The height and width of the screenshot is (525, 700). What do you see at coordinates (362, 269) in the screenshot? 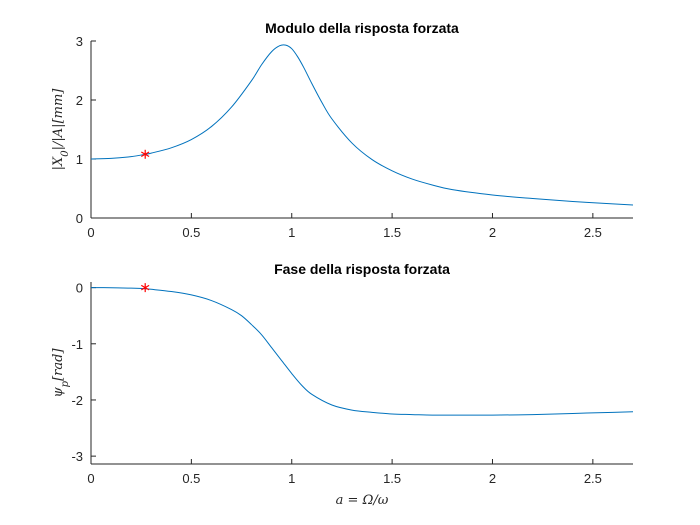
I see `chart2-title: Fase della risposta forzata` at bounding box center [362, 269].